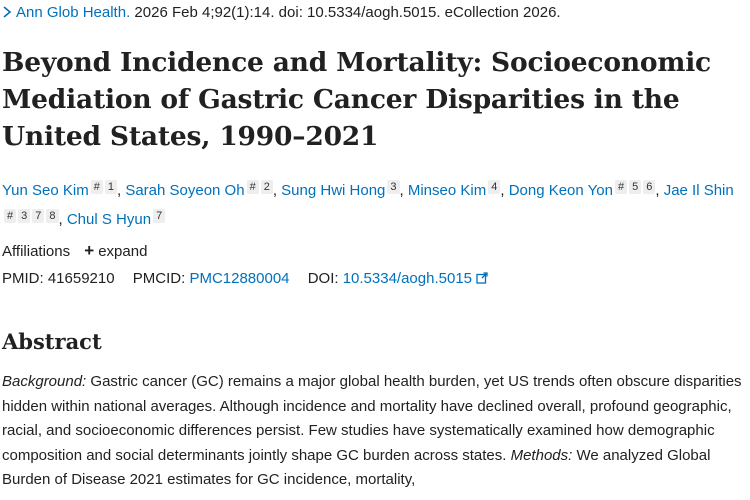 Image resolution: width=750 pixels, height=500 pixels. I want to click on pmcid-link: PMC12880004, so click(239, 278).